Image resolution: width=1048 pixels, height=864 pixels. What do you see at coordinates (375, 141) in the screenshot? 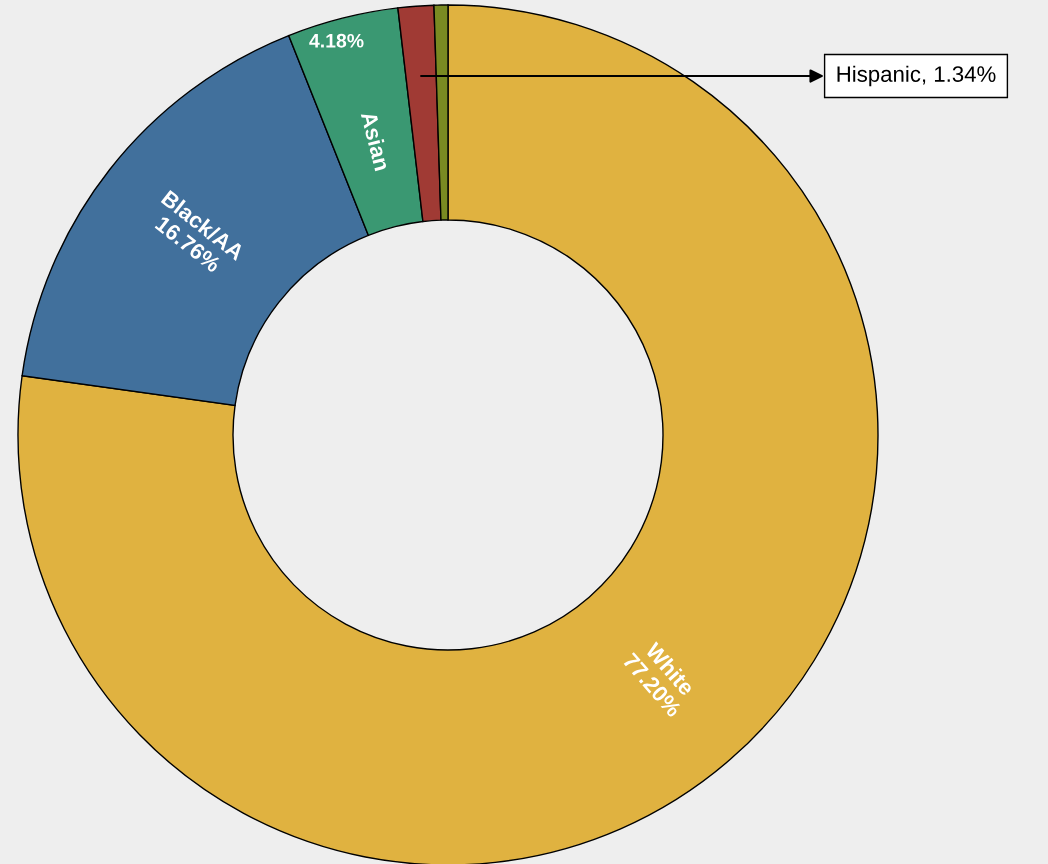
I see `slice-label: Asian` at bounding box center [375, 141].